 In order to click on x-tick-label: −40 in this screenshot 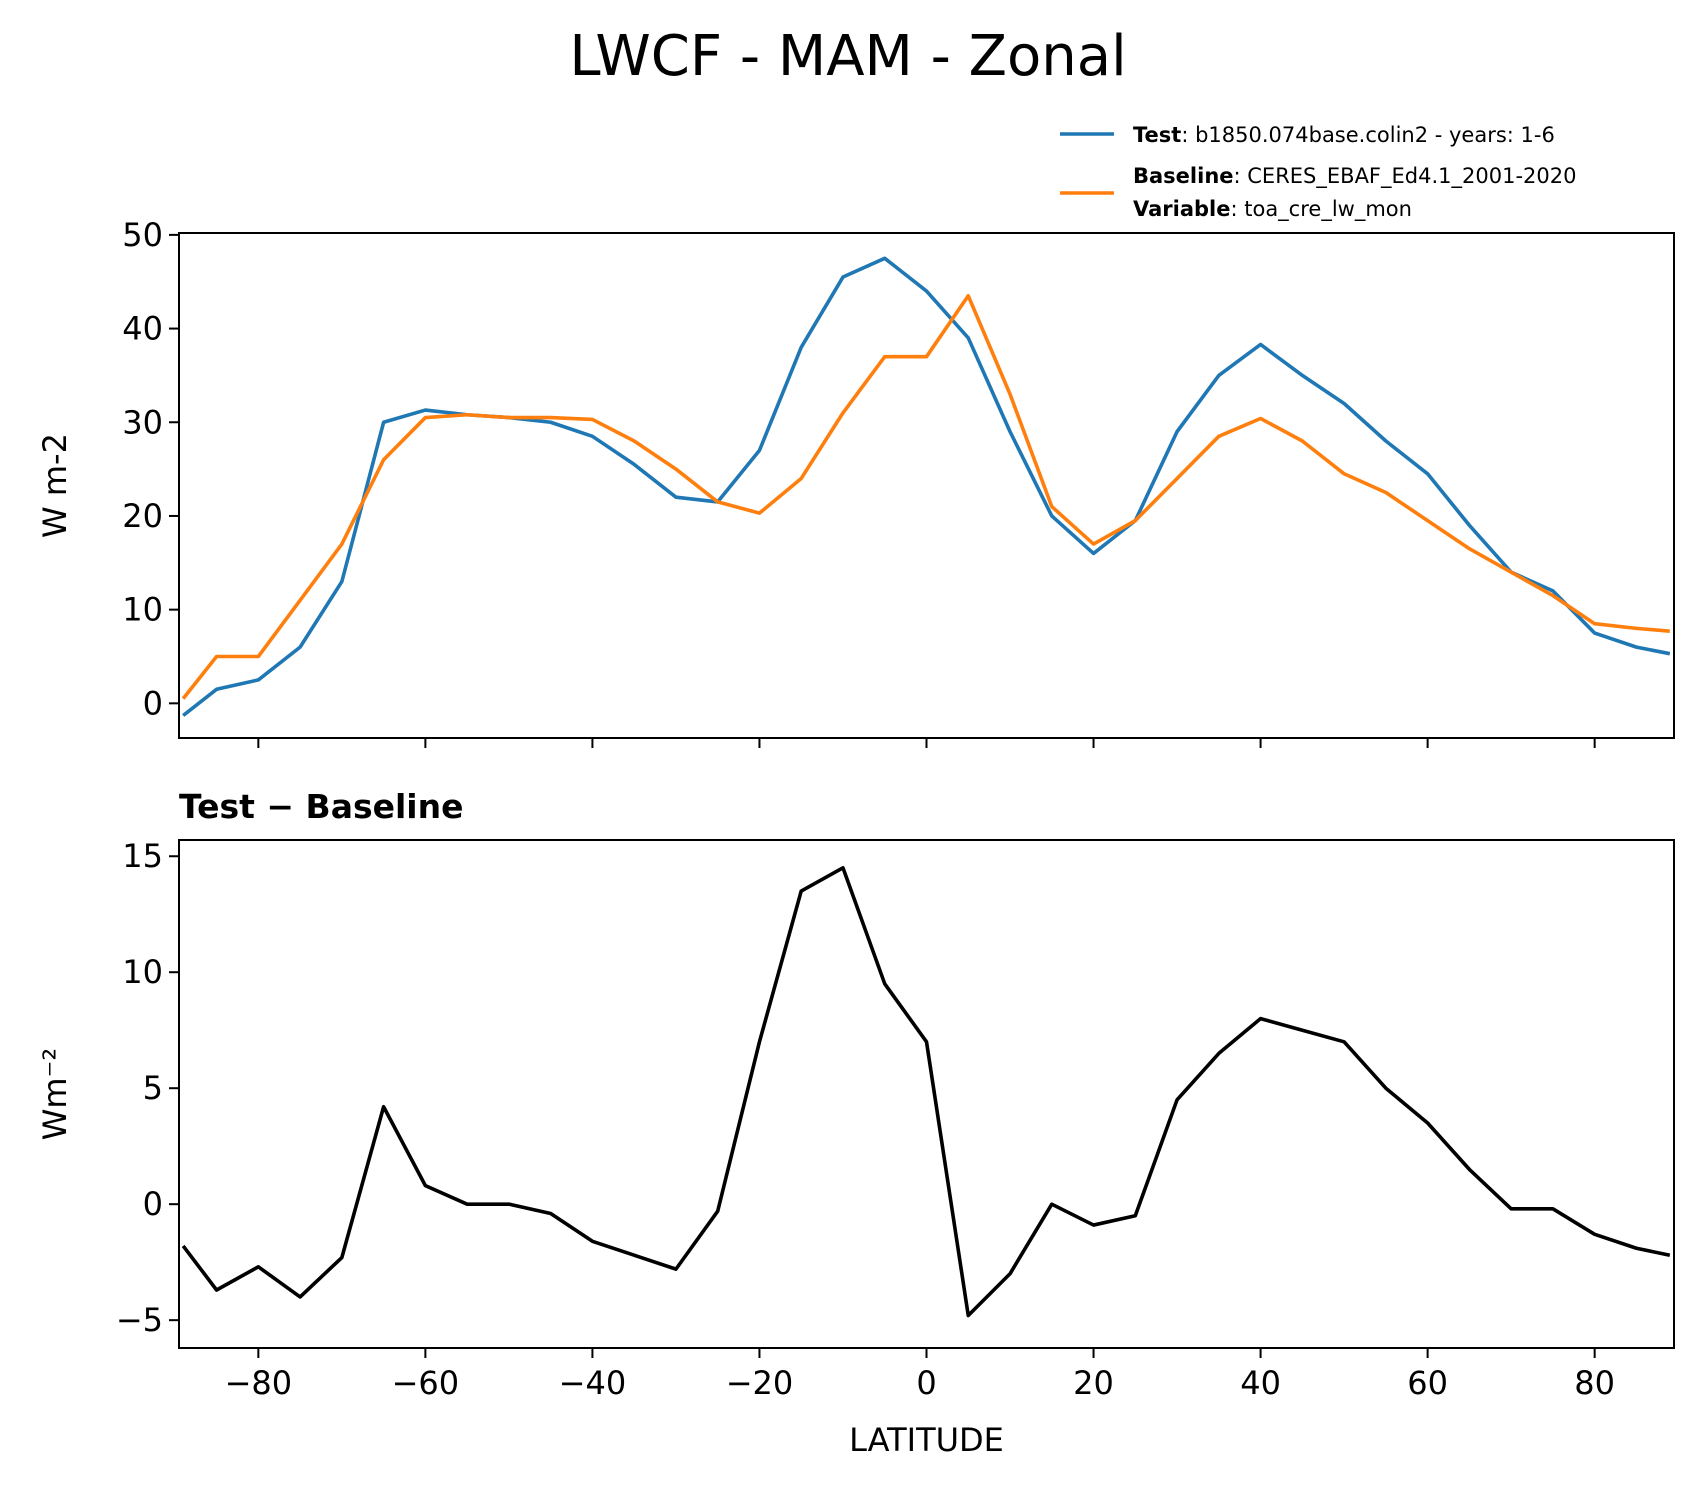, I will do `click(593, 1383)`.